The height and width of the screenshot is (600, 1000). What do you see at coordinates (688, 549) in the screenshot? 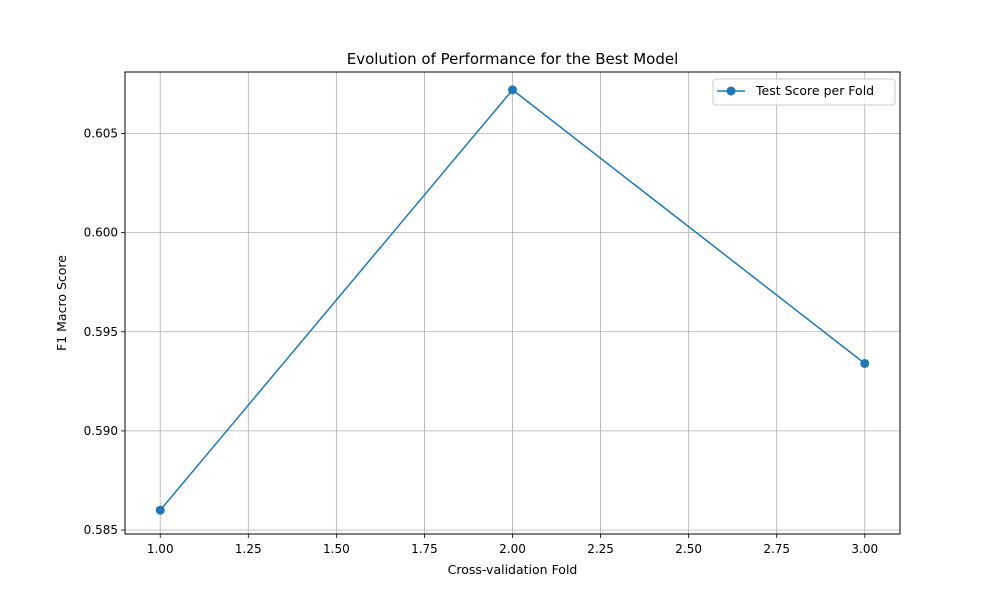
I see `x-tick-label: 2.50` at bounding box center [688, 549].